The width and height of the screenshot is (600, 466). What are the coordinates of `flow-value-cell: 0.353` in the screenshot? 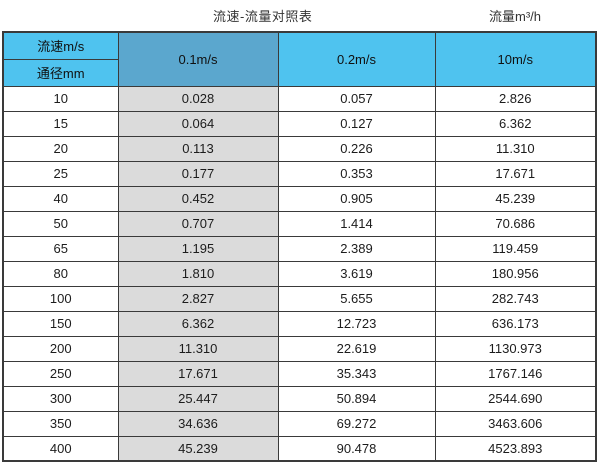 It's located at (356, 173).